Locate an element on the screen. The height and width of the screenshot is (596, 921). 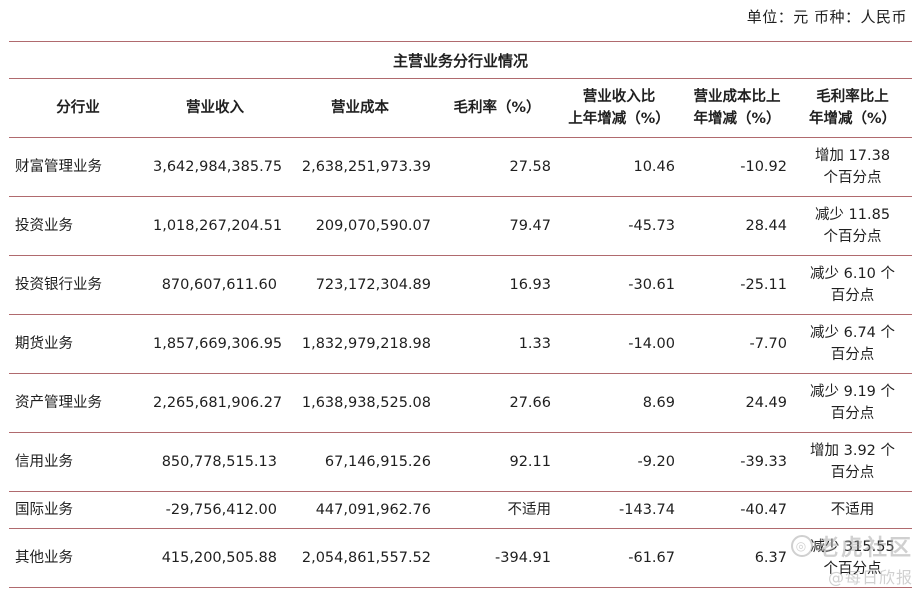
header-cost-change: 营业成本比上 年增减（%） is located at coordinates (737, 108).